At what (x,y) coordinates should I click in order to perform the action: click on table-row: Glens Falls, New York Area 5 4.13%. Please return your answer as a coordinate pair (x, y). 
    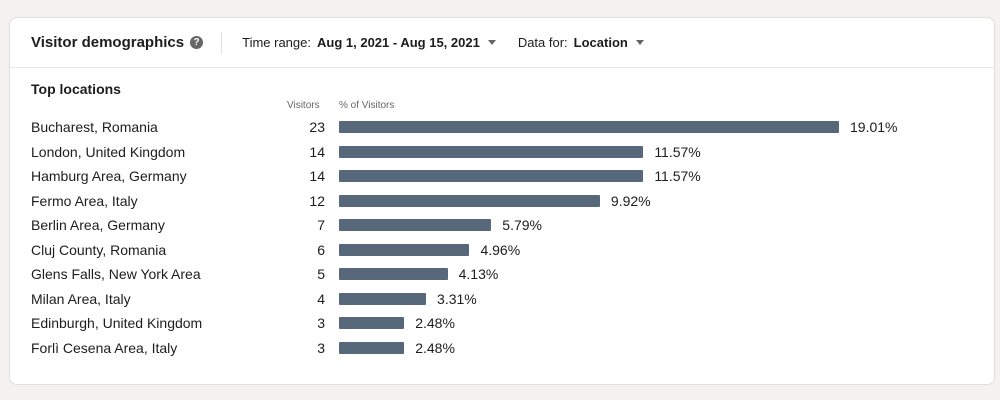
    Looking at the image, I should click on (502, 274).